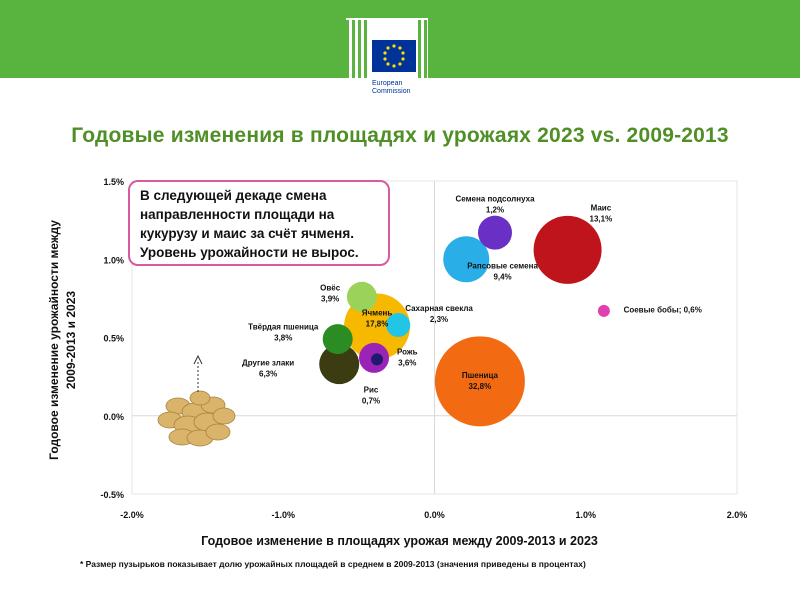 The image size is (800, 600). I want to click on note-line-2: направленности площади на, so click(237, 214).